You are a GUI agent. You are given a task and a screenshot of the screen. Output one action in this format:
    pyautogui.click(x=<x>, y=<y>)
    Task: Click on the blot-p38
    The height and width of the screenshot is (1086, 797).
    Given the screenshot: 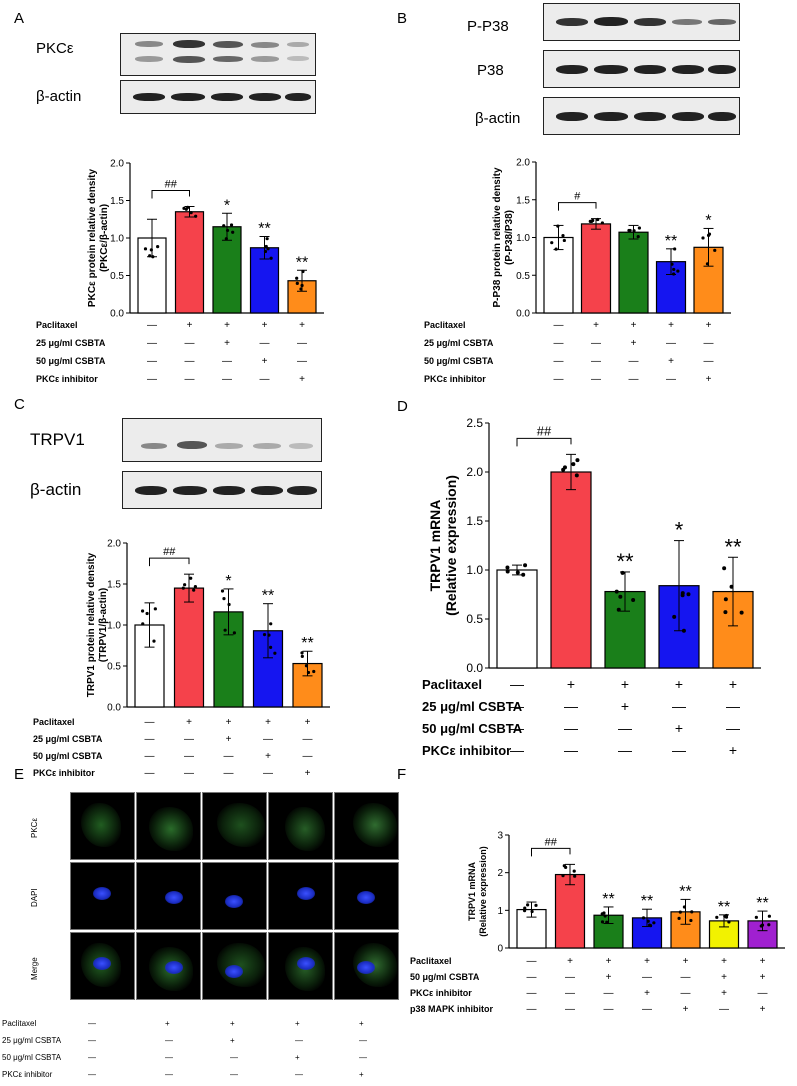 What is the action you would take?
    pyautogui.click(x=641, y=69)
    